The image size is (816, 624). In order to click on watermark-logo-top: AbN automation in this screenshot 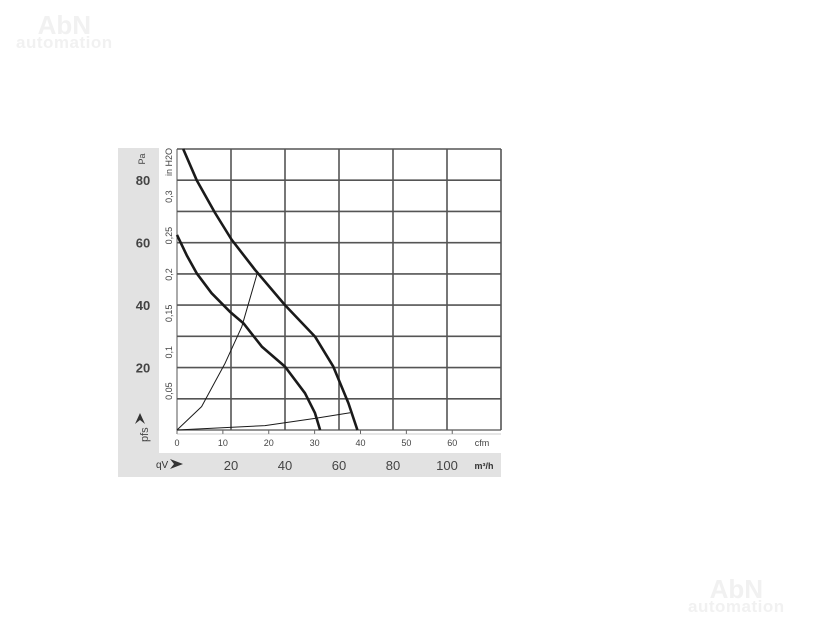, I will do `click(64, 31)`.